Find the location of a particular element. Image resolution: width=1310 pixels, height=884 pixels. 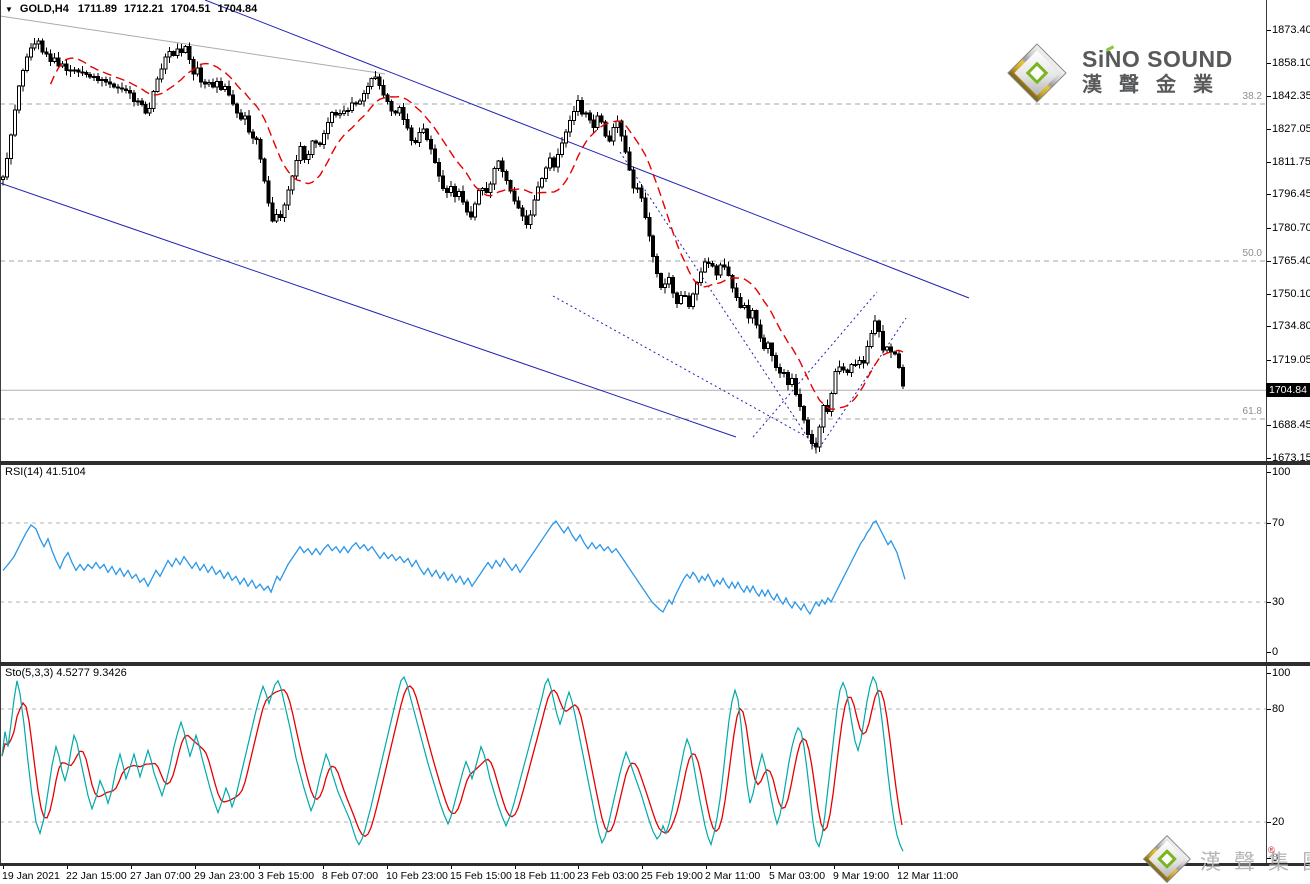

time-axis-label: 25 Feb 19:00 is located at coordinates (672, 876).